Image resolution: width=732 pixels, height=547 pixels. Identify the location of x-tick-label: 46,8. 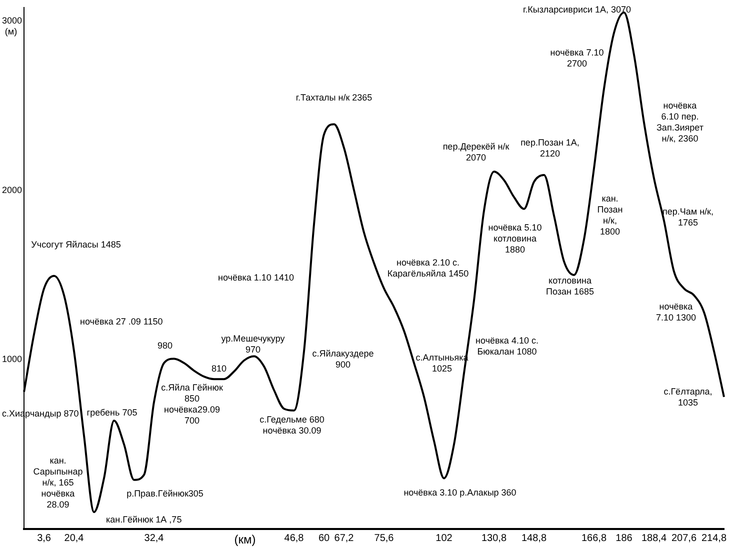
(294, 538).